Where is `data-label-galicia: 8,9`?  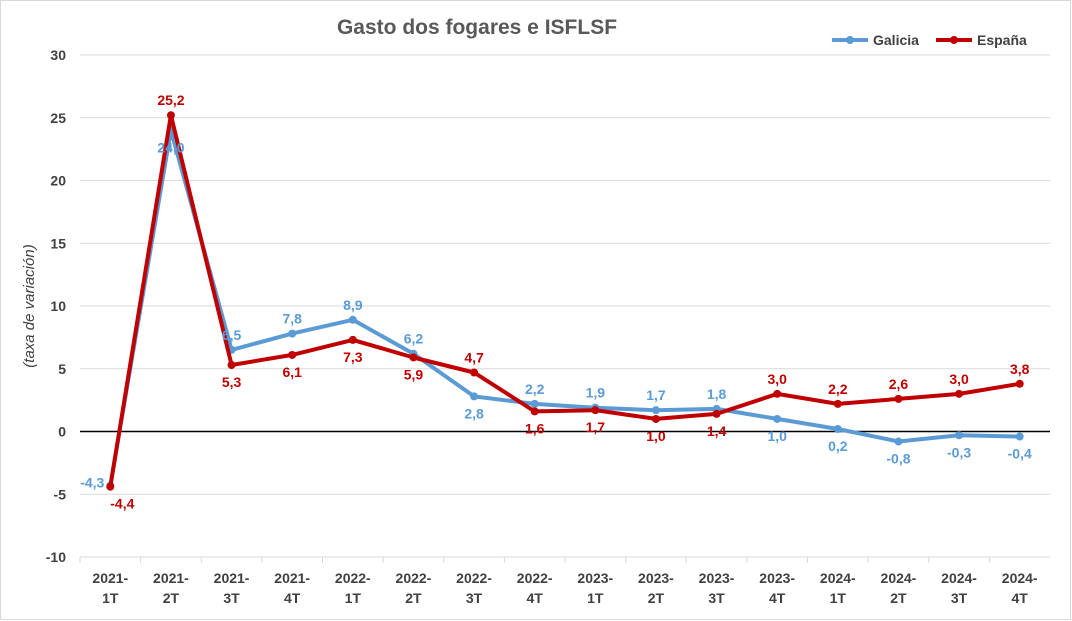
data-label-galicia: 8,9 is located at coordinates (353, 305).